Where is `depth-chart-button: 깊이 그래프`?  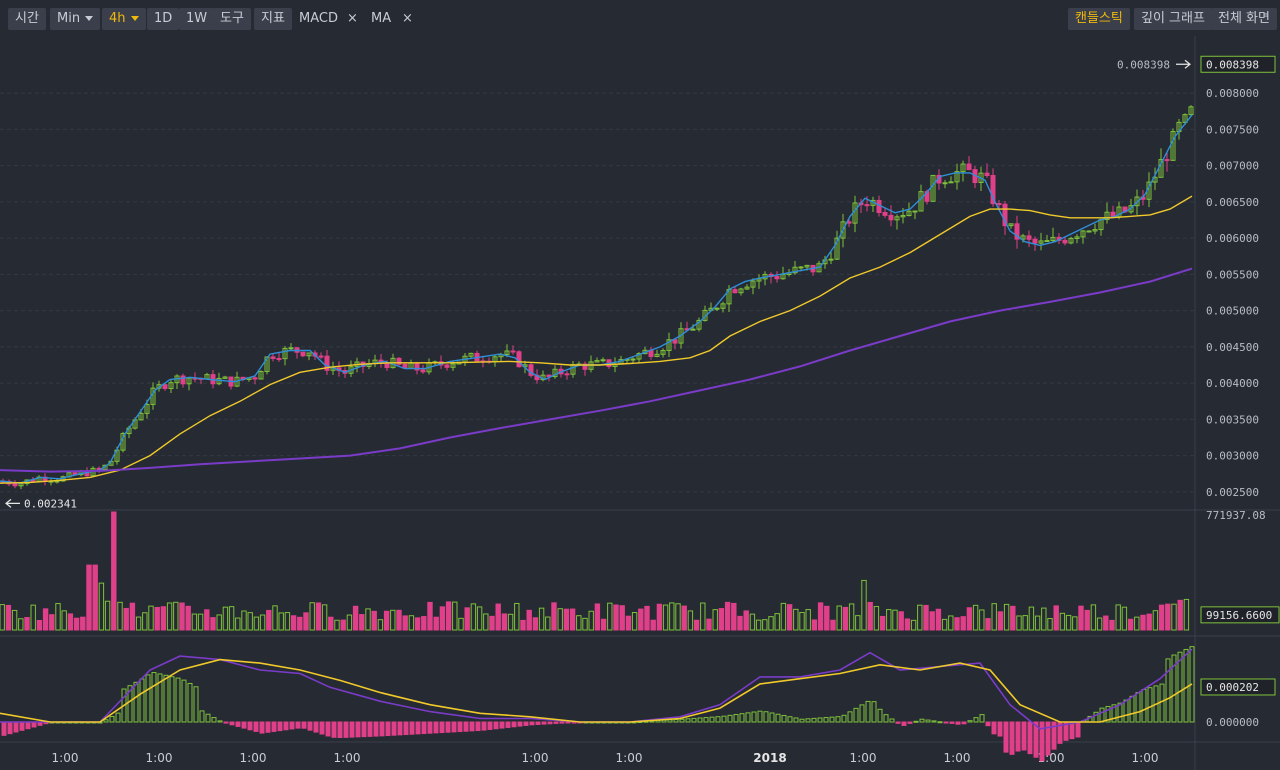 depth-chart-button: 깊이 그래프 is located at coordinates (1173, 19).